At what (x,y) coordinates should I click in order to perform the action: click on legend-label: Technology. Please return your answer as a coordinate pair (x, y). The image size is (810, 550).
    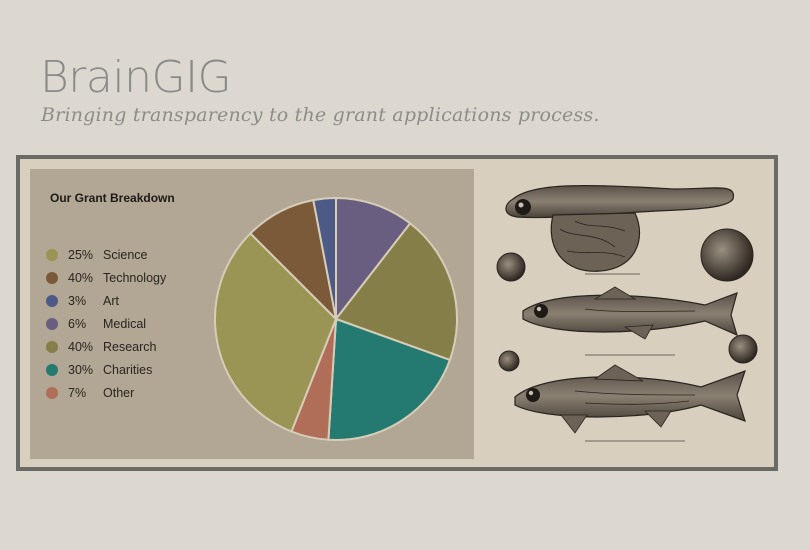
    Looking at the image, I should click on (135, 277).